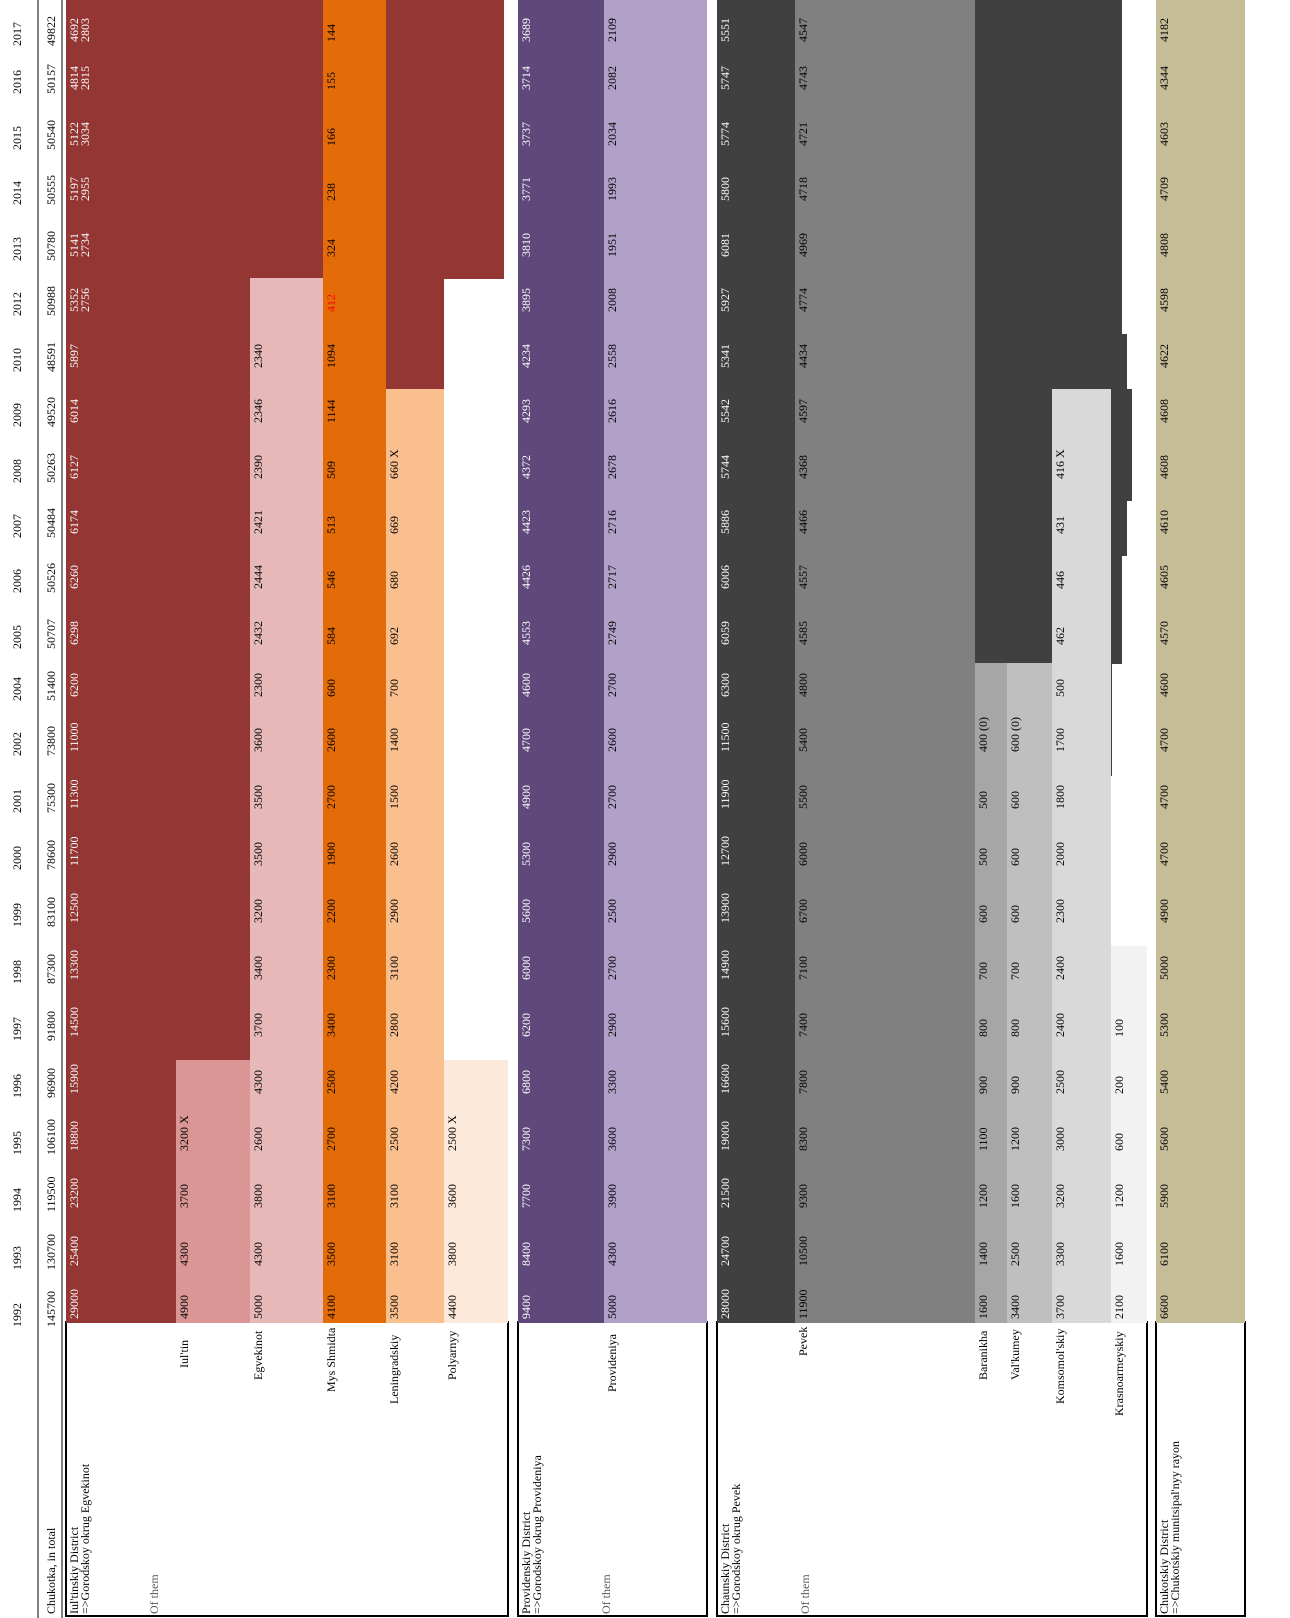 This screenshot has height=1618, width=1290. I want to click on value-label: 21500, so click(725, 1193).